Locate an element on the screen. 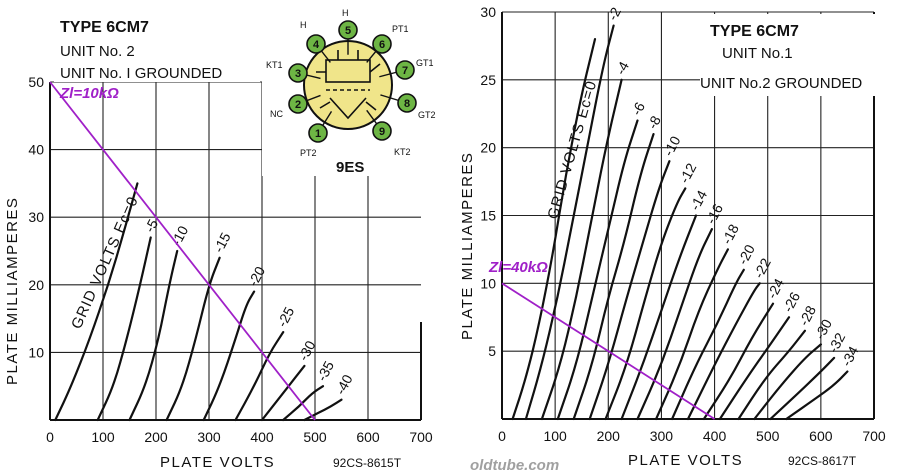 This screenshot has width=900, height=475. y-tick-label: 15 is located at coordinates (488, 216).